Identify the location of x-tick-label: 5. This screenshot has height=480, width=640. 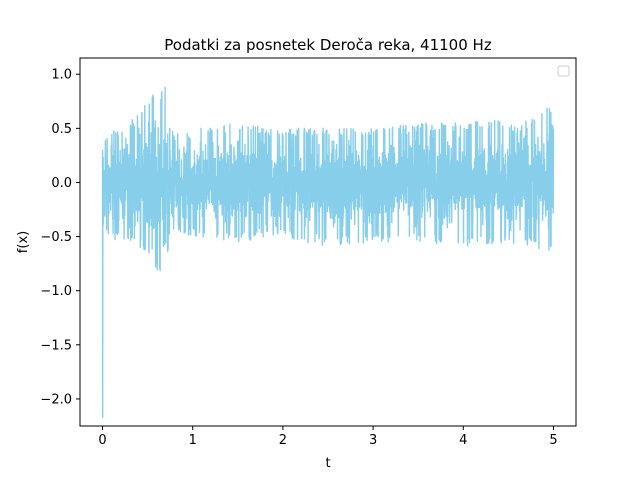
(553, 440).